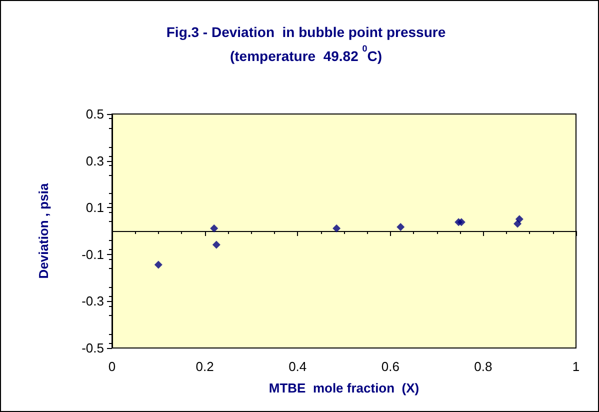  Describe the element at coordinates (93, 348) in the screenshot. I see `y-tick-label: -0.5` at that location.